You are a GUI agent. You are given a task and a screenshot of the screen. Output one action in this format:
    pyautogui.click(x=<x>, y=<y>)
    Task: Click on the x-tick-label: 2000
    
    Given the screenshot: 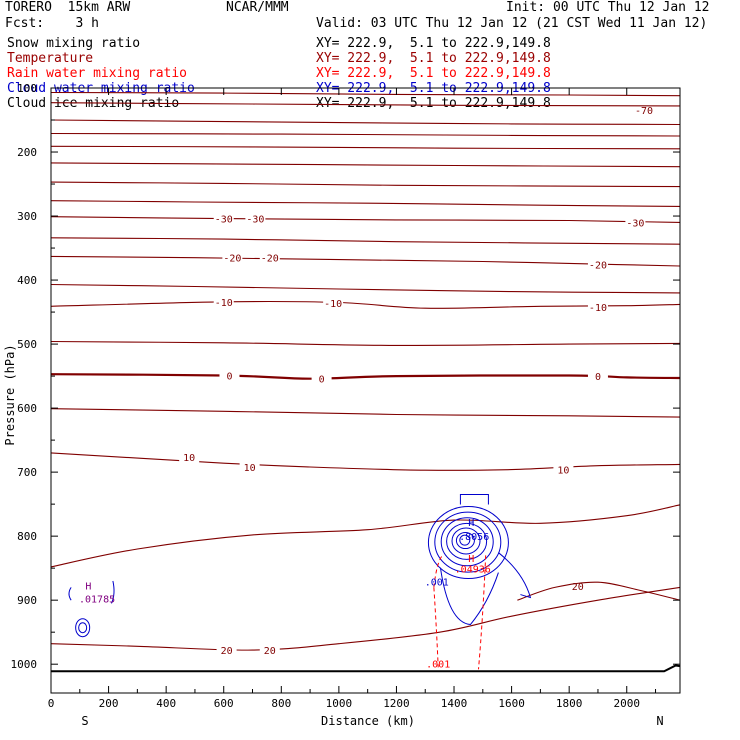 What is the action you would take?
    pyautogui.click(x=626, y=703)
    